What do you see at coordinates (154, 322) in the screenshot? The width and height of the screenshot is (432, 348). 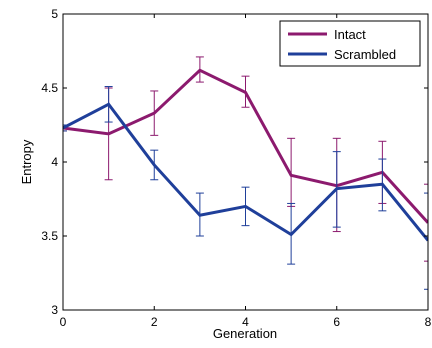 I see `x-tick-label: 2` at bounding box center [154, 322].